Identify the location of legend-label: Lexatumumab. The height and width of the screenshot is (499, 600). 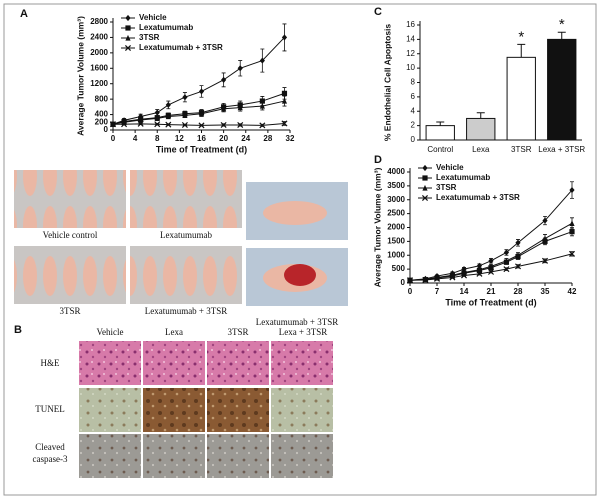
(463, 177).